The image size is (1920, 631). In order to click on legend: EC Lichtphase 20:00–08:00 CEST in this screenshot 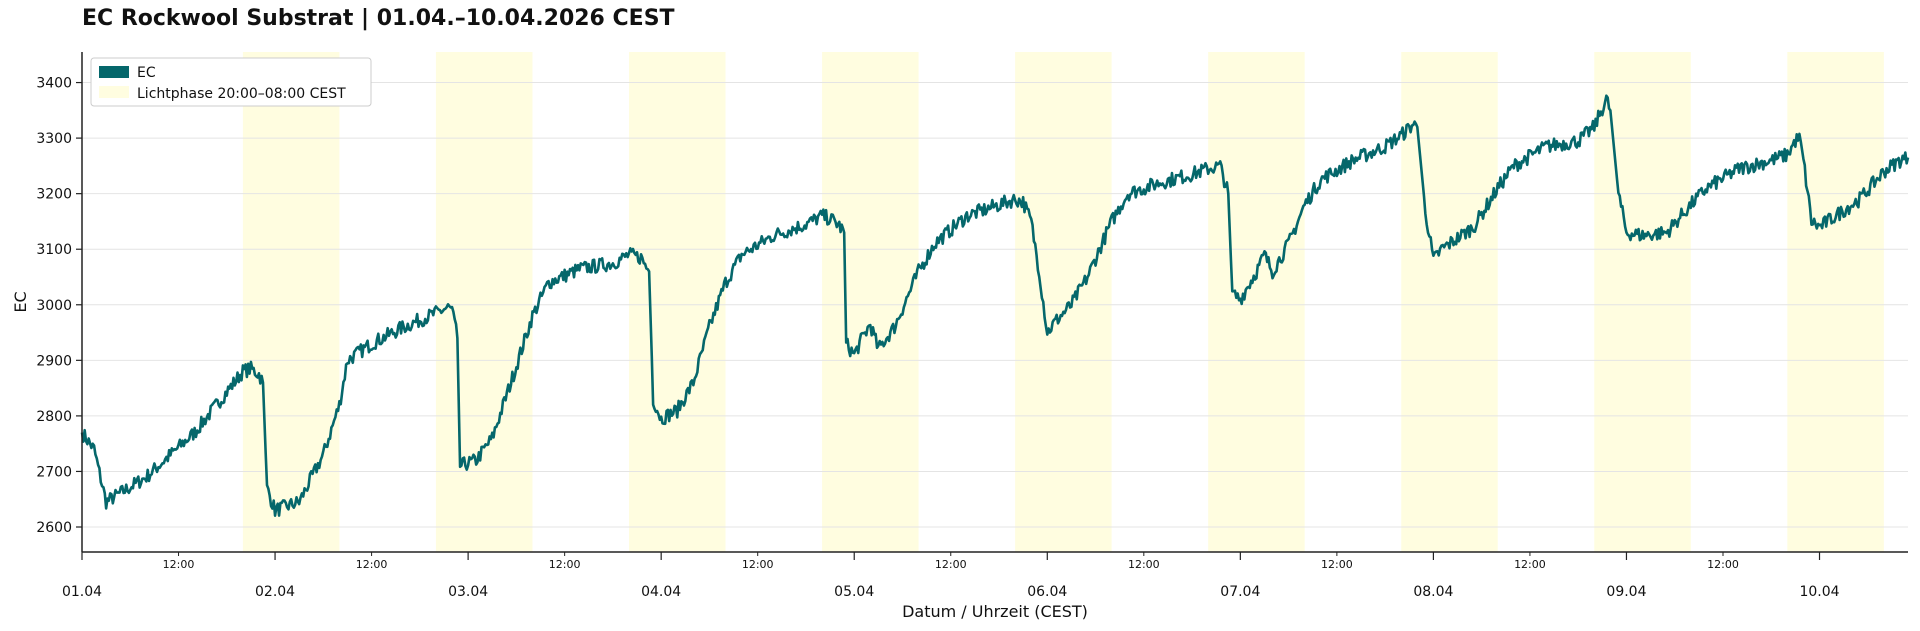, I will do `click(231, 82)`.